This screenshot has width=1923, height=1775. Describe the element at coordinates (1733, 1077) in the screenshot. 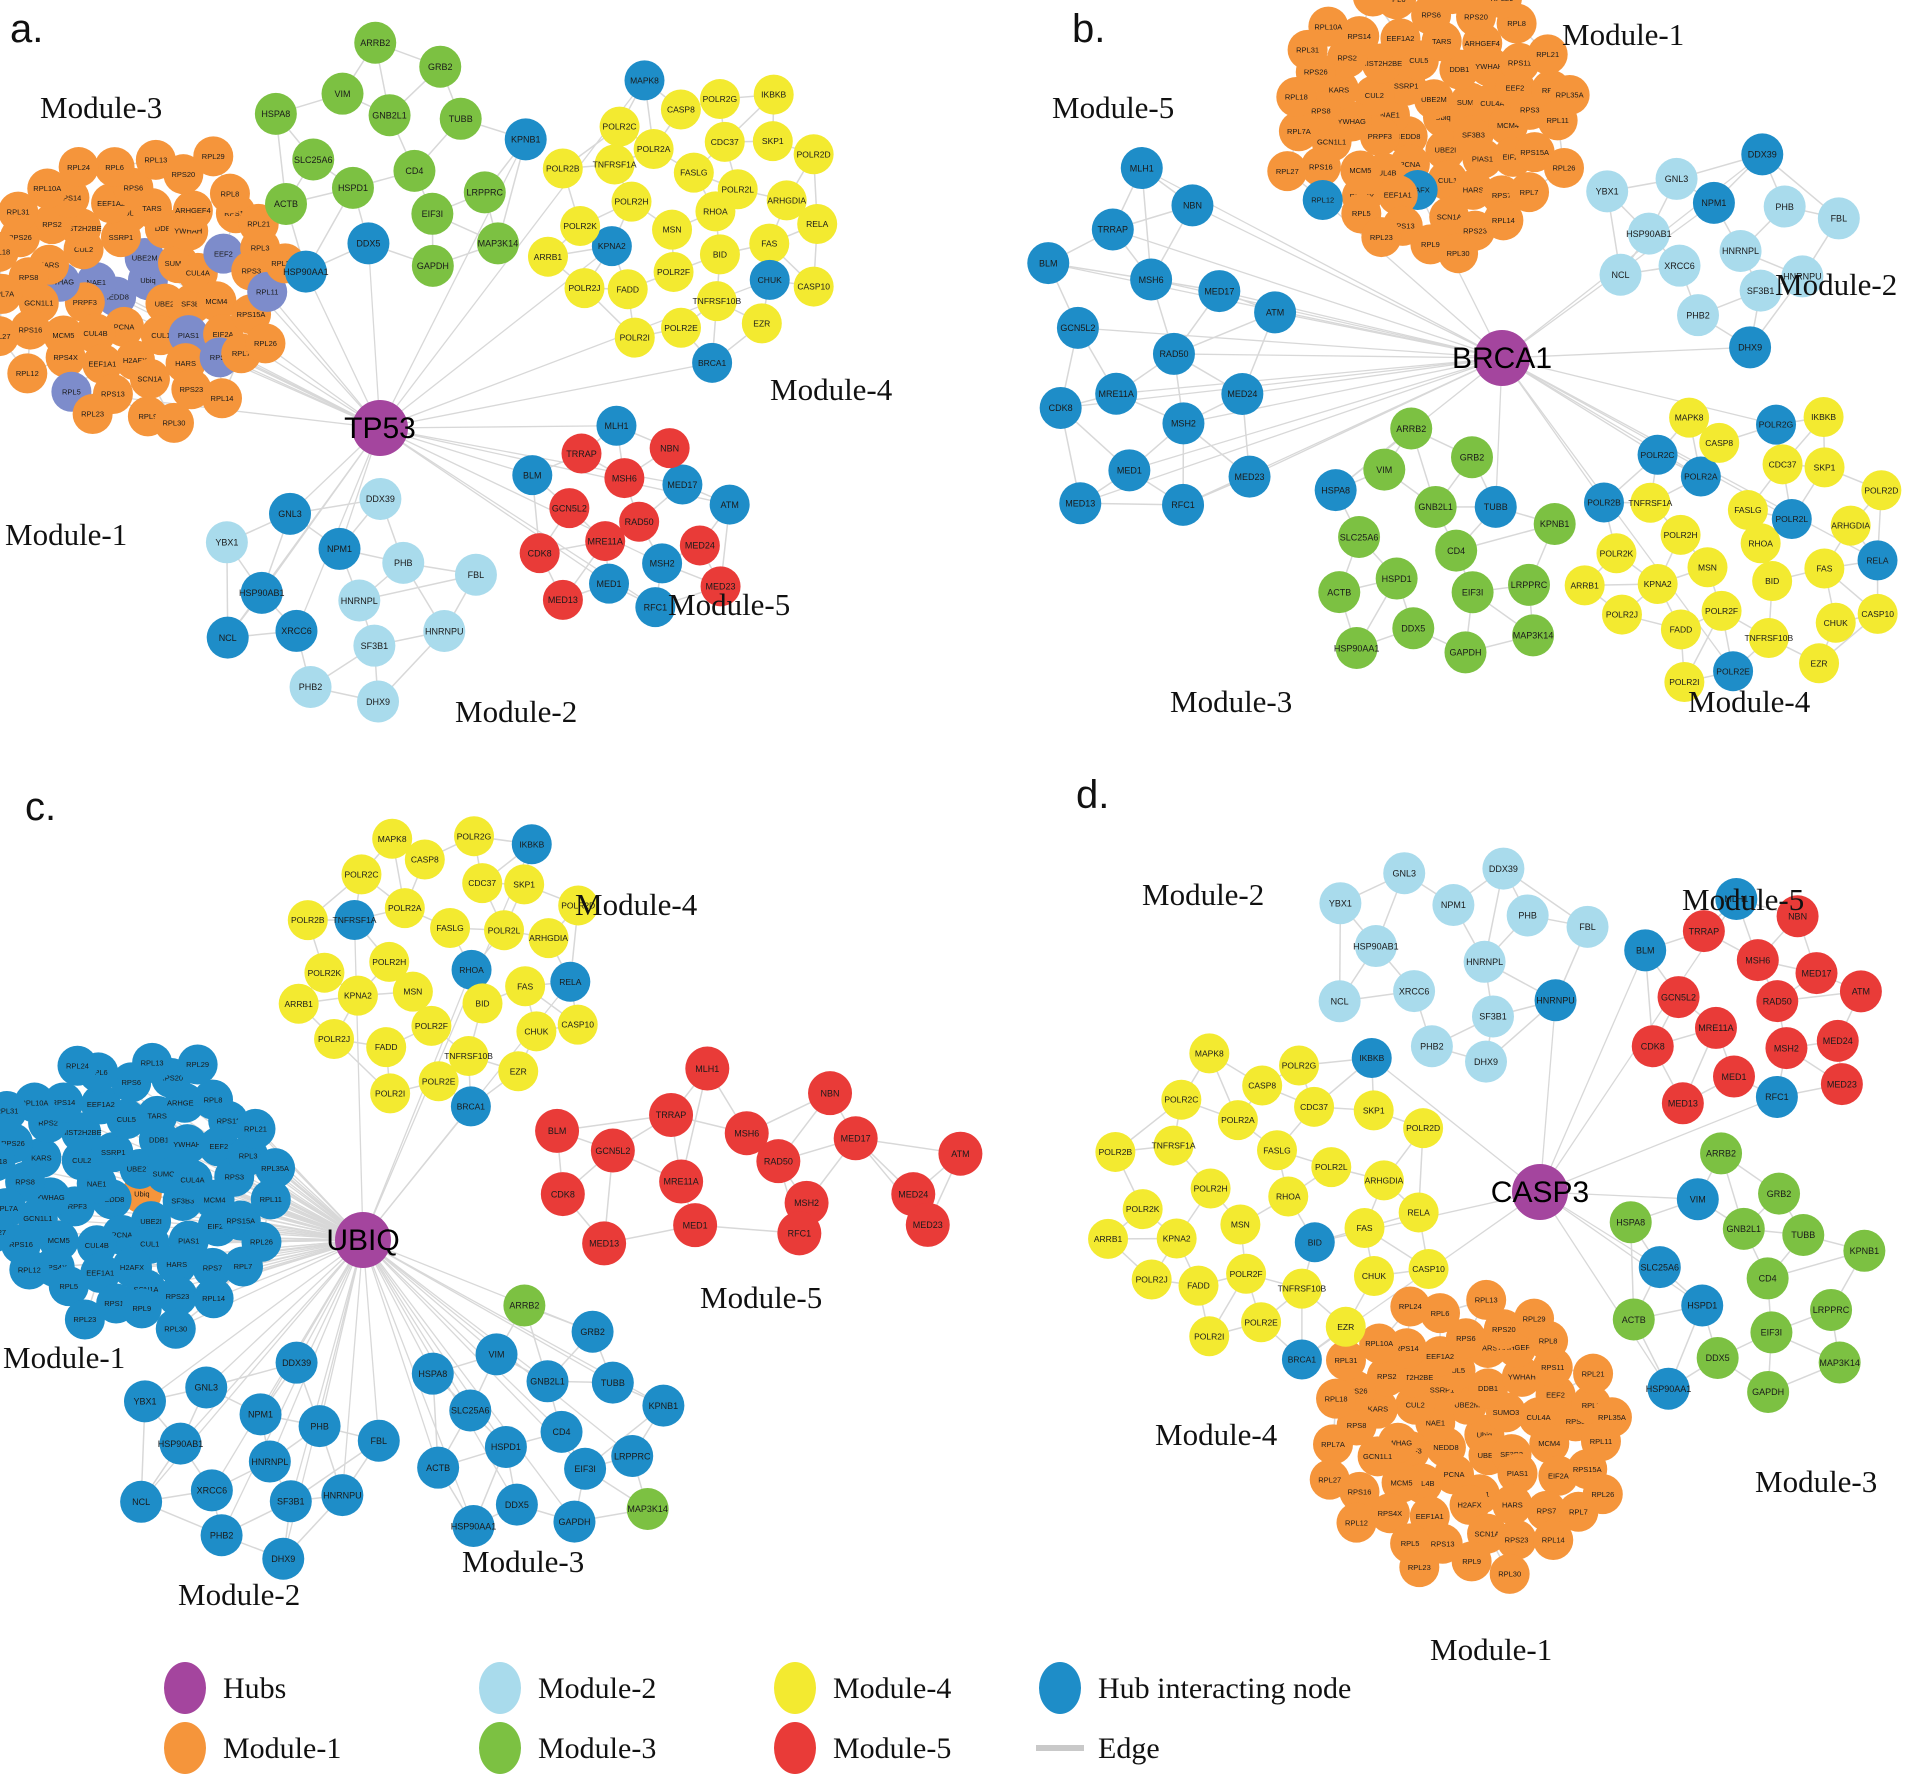

I see `node-label-MED1: MED1` at that location.